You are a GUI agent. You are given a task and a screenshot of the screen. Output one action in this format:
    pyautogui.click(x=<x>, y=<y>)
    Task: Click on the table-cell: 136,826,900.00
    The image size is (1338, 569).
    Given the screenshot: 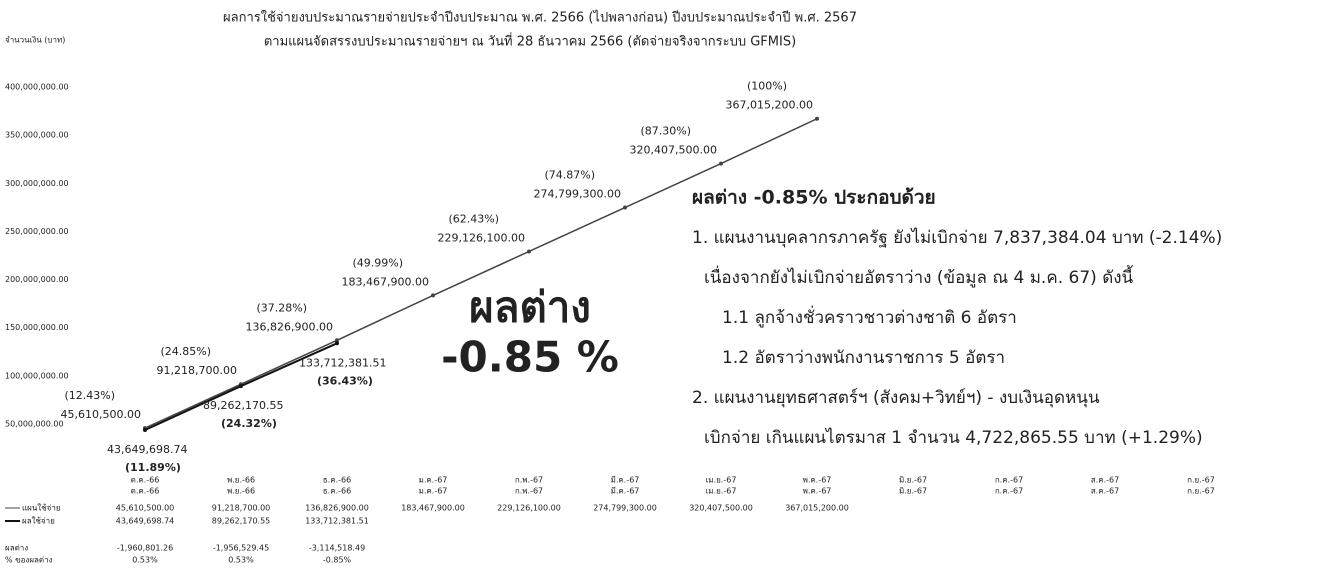 What is the action you would take?
    pyautogui.click(x=337, y=508)
    